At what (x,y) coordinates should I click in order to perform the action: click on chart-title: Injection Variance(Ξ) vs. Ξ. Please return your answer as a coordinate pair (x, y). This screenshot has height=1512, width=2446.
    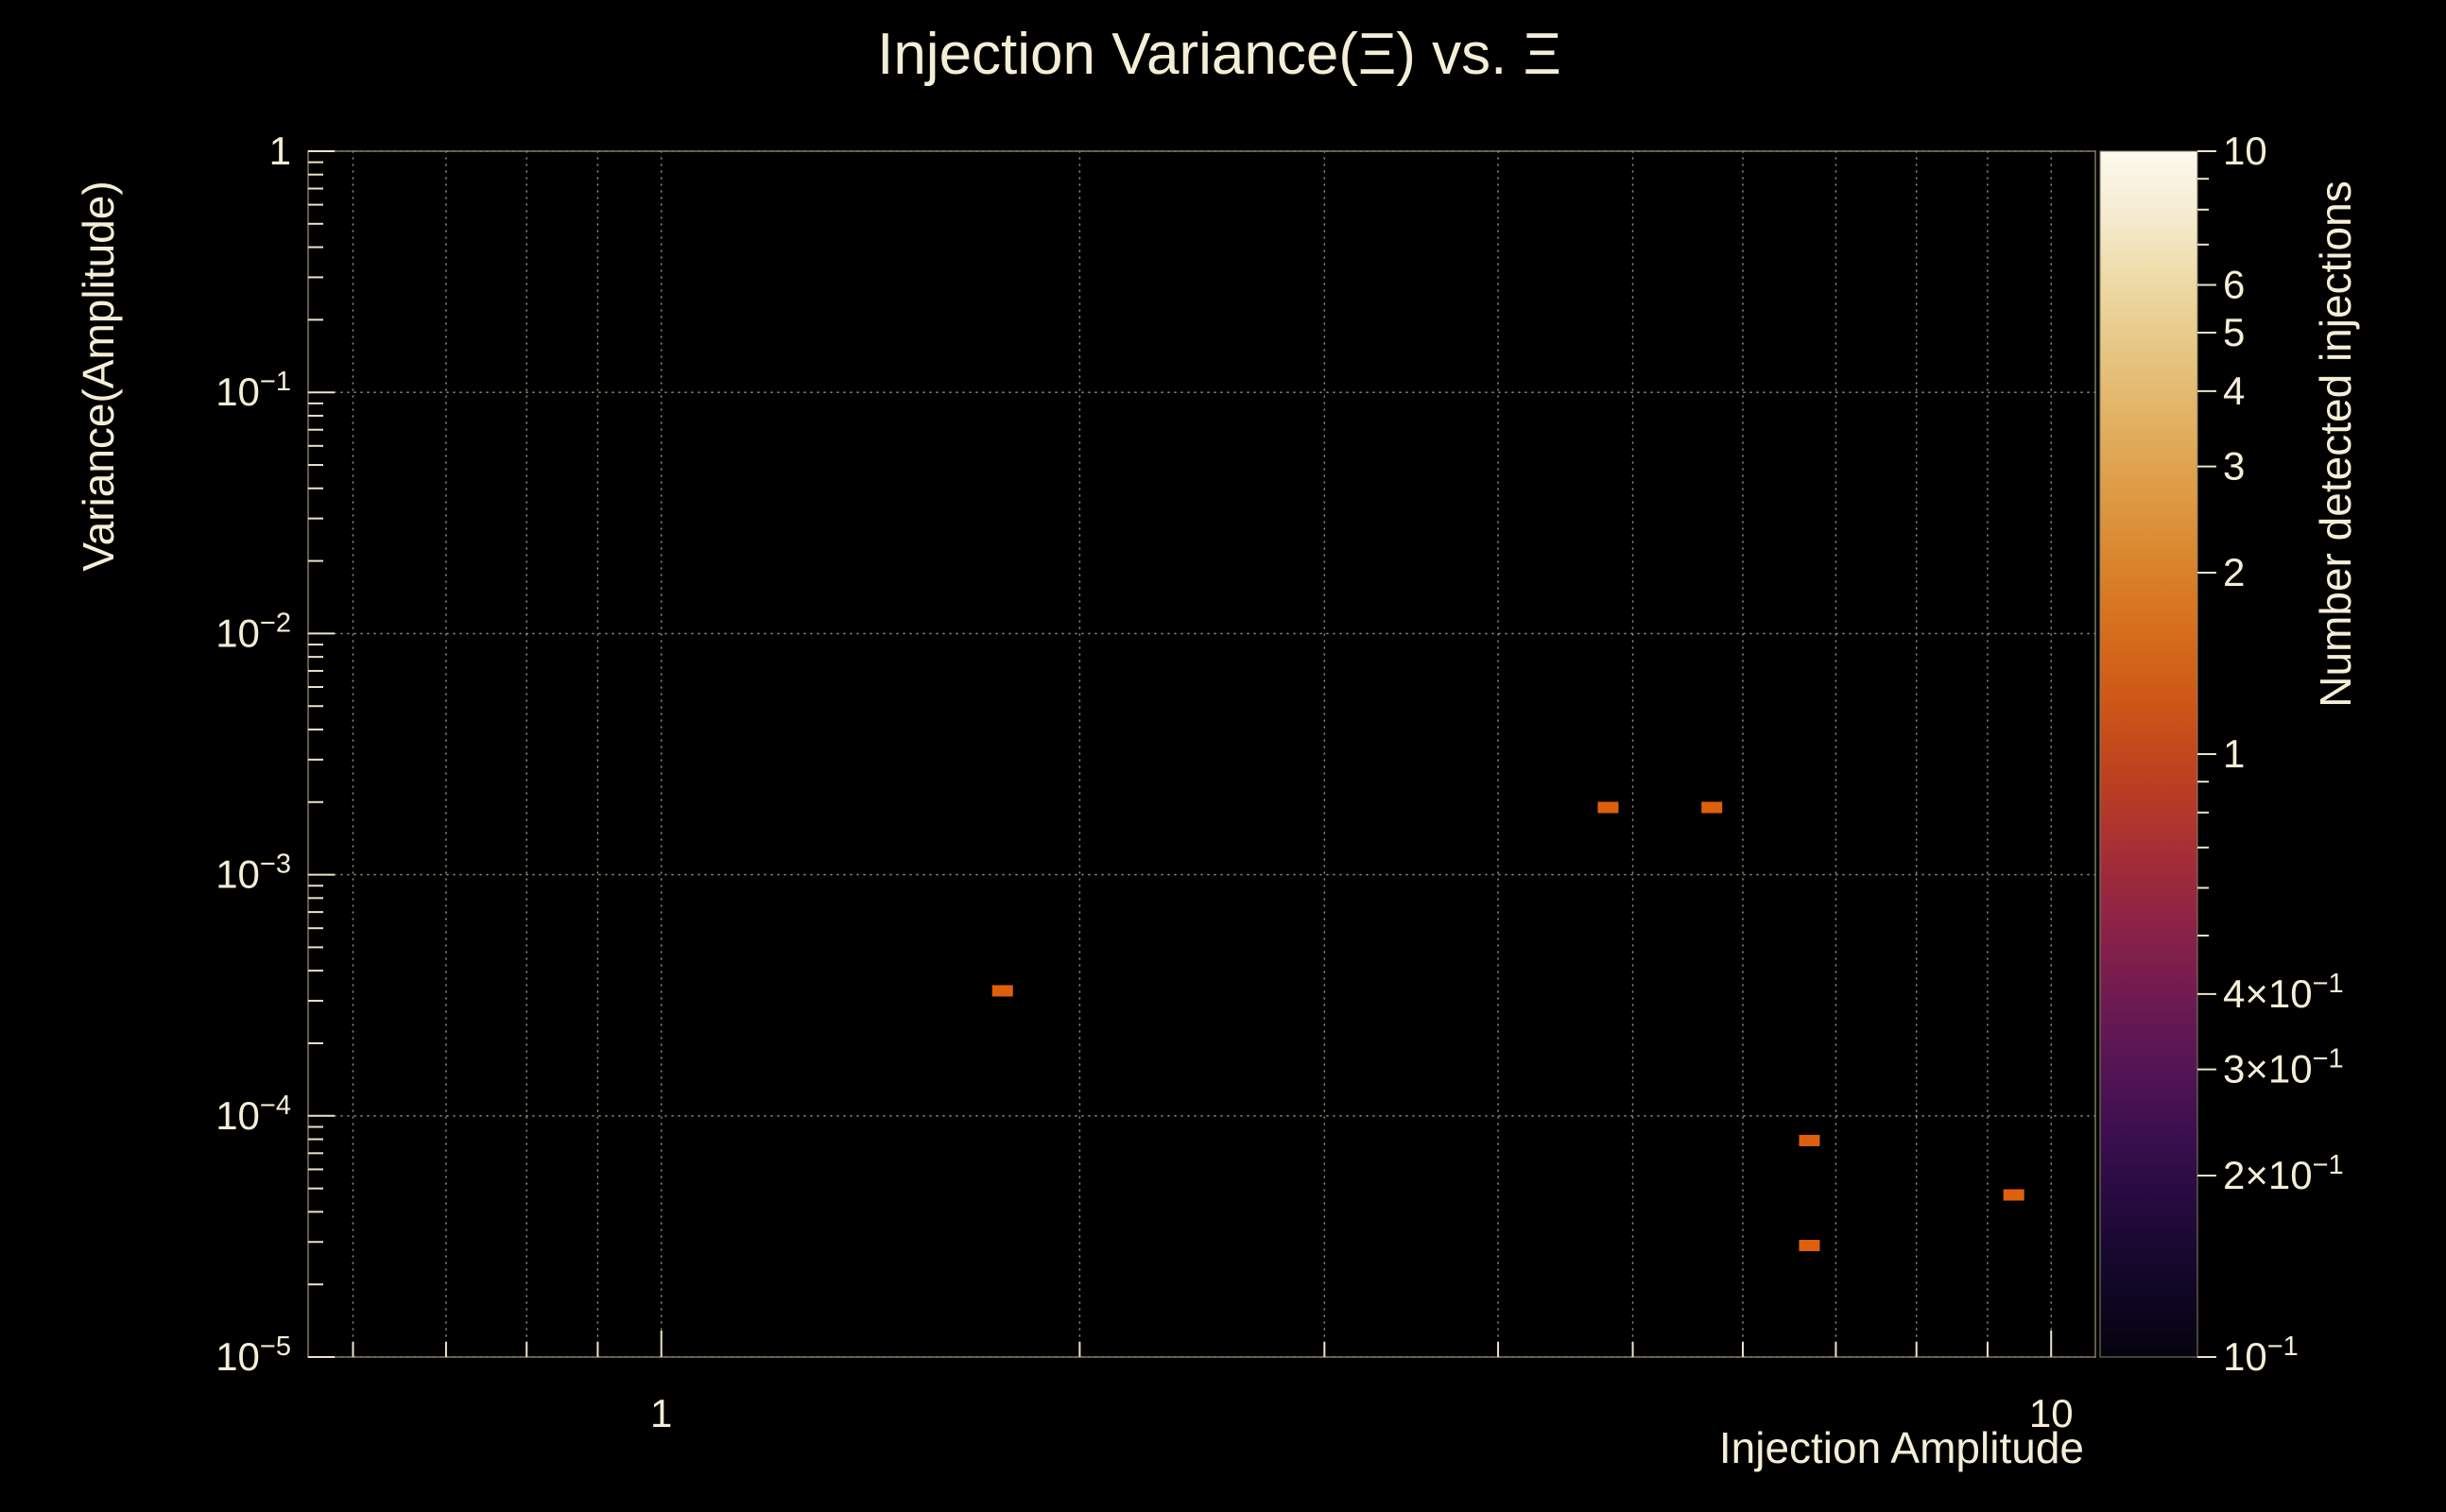
    Looking at the image, I should click on (1219, 54).